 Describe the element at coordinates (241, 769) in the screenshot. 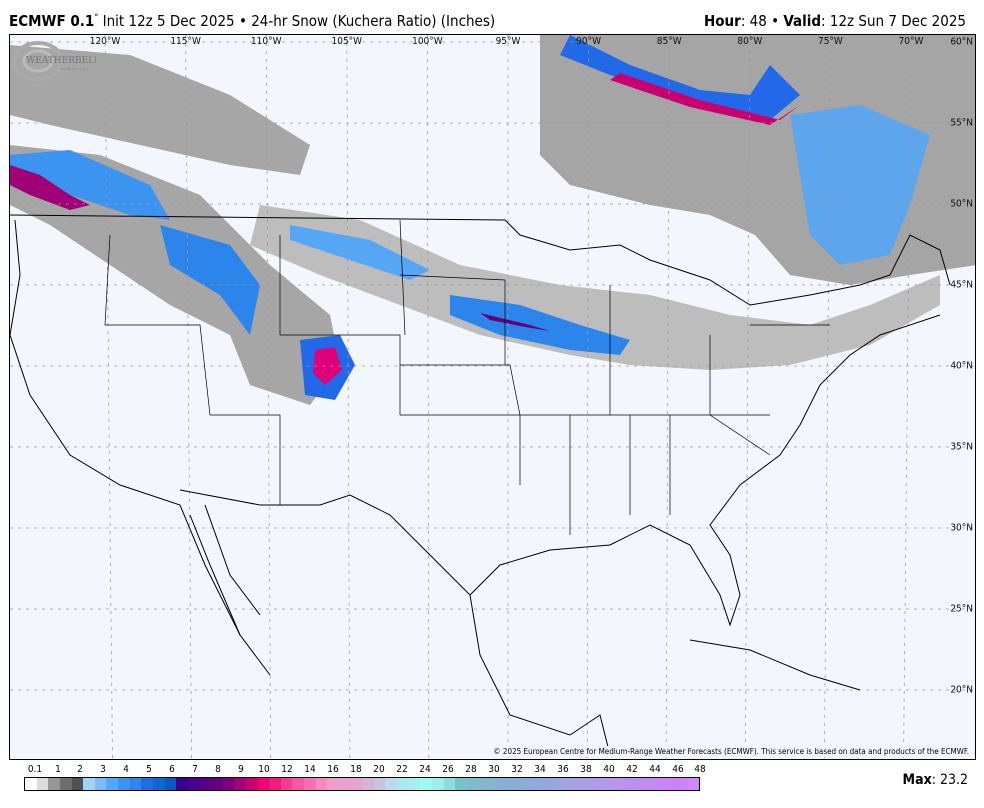

I see `legend-tick-label: 9` at that location.